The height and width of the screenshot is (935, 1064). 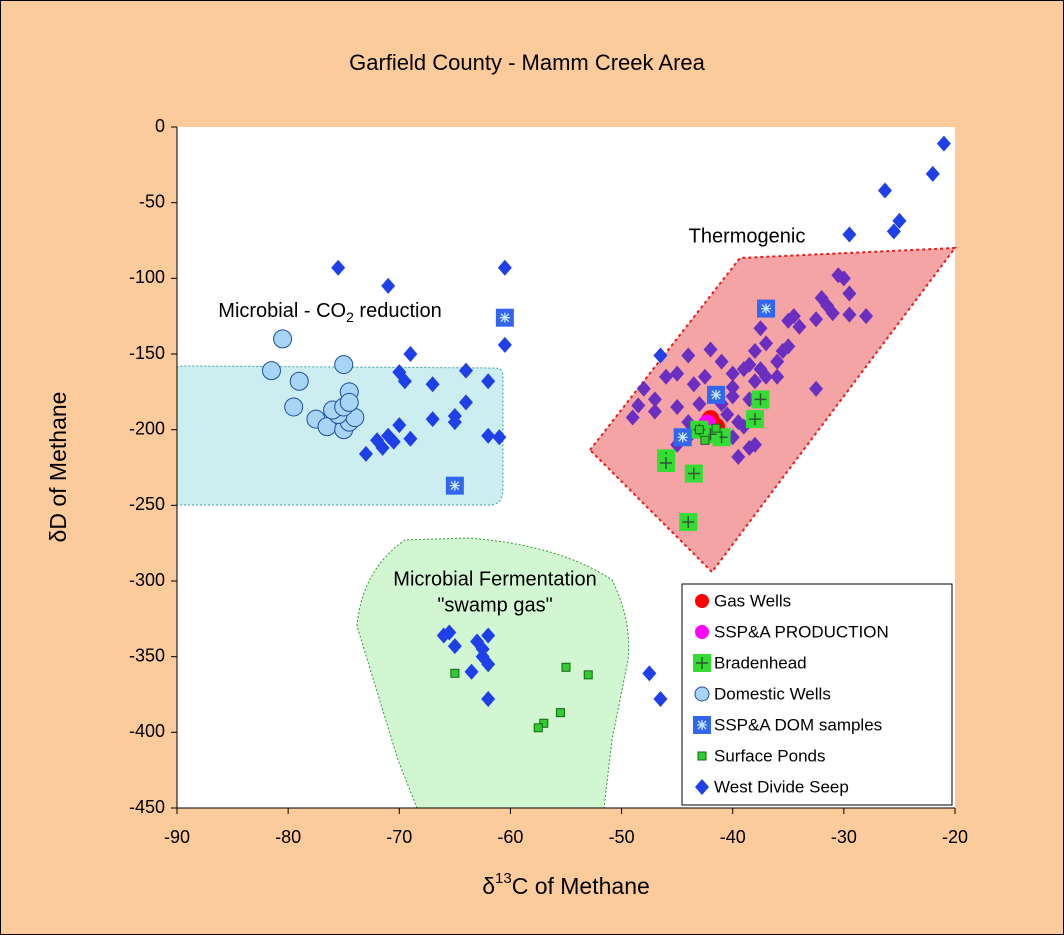 I want to click on annotation: Thermogenic, so click(x=747, y=236).